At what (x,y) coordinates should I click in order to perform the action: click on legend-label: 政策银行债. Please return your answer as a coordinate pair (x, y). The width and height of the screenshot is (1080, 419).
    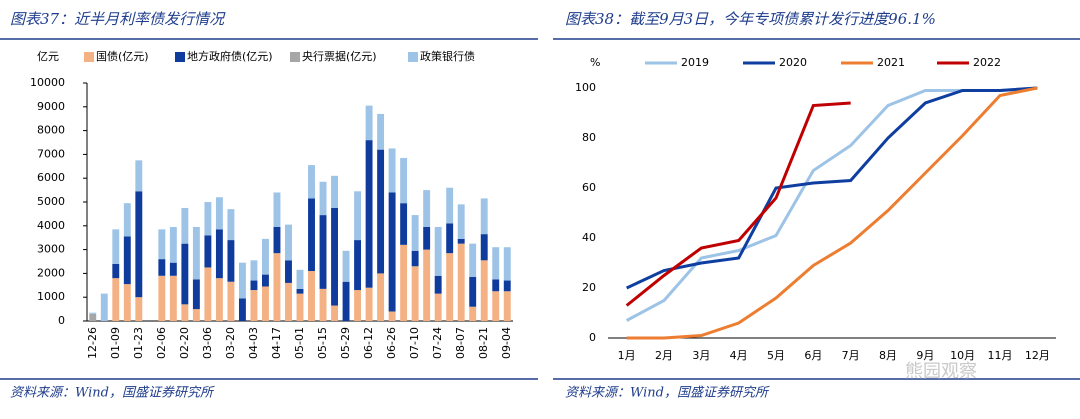
    Looking at the image, I should click on (447, 56).